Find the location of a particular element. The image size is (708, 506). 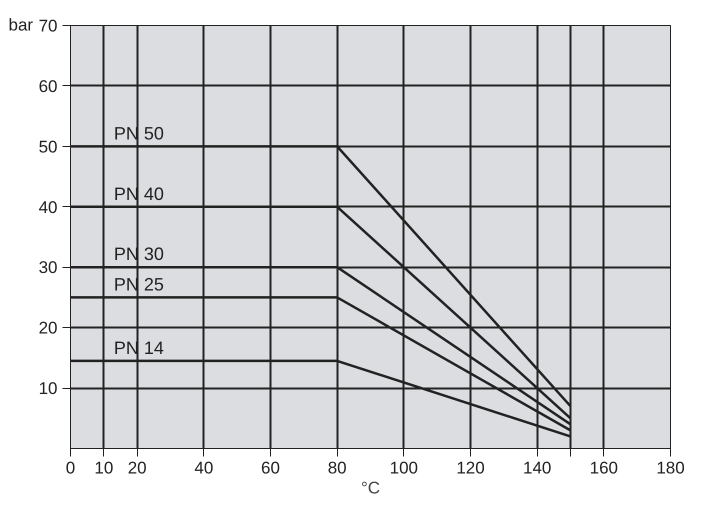

x-tick-label: 80 is located at coordinates (337, 468).